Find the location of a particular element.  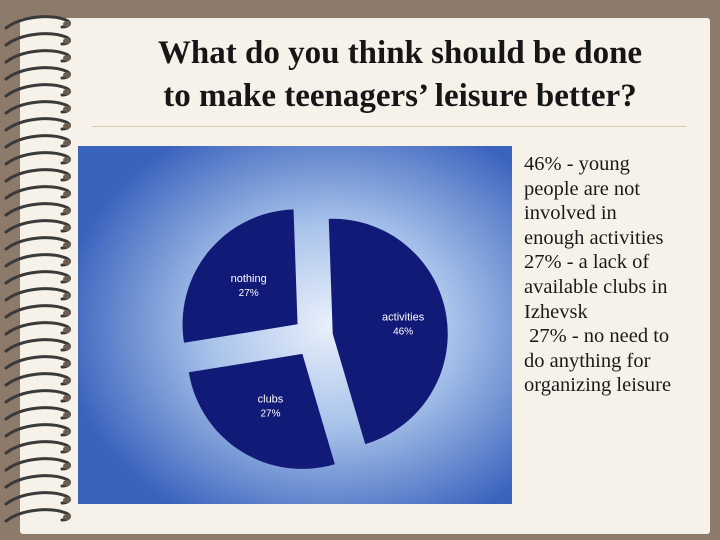

note-line: involved in is located at coordinates (570, 213).